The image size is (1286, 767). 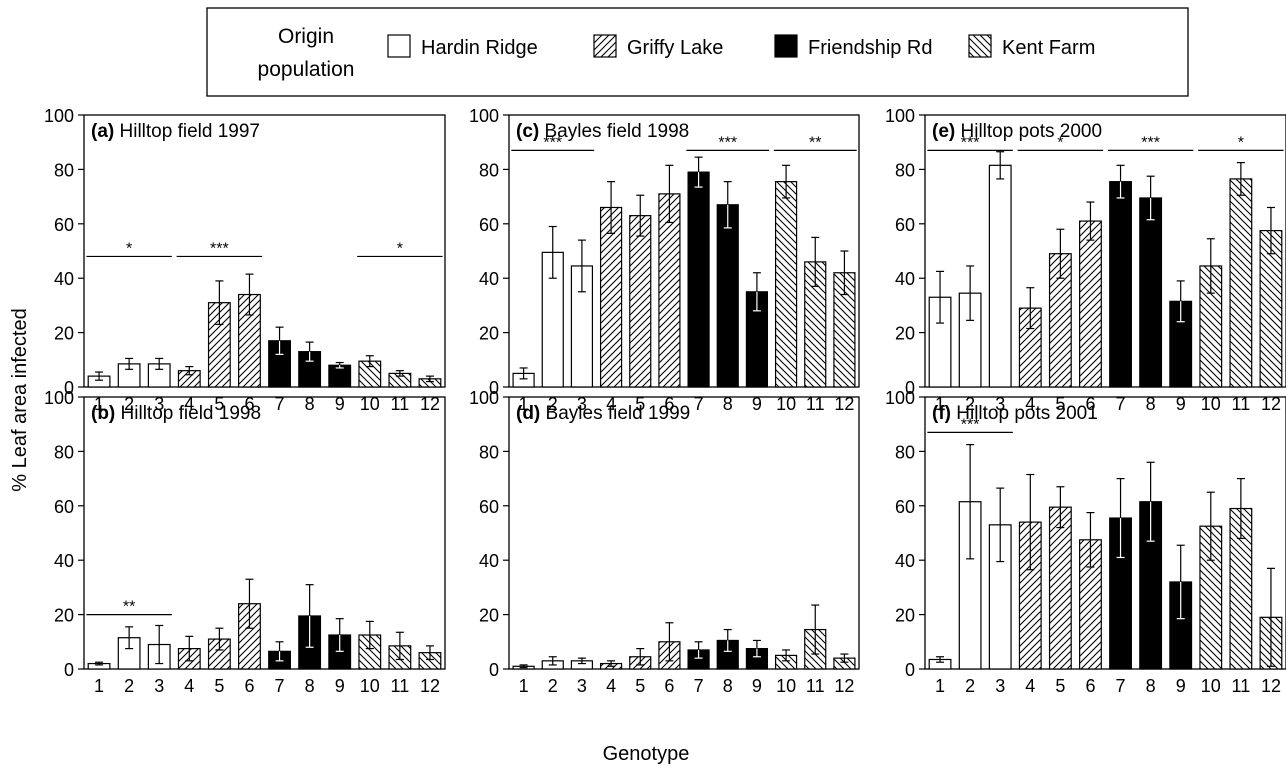 What do you see at coordinates (175, 131) in the screenshot?
I see `panel-title: (a) Hilltop field 1997` at bounding box center [175, 131].